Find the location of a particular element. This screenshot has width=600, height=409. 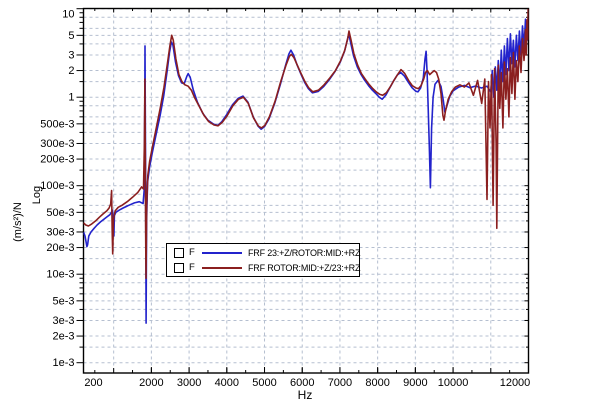

y-axis-scale-label: Log is located at coordinates (37, 195).